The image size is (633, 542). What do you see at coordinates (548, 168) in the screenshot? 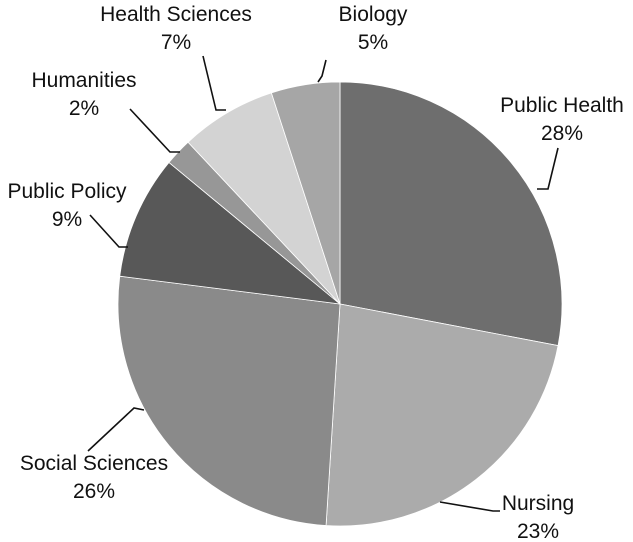
I see `leader-line-public-health` at bounding box center [548, 168].